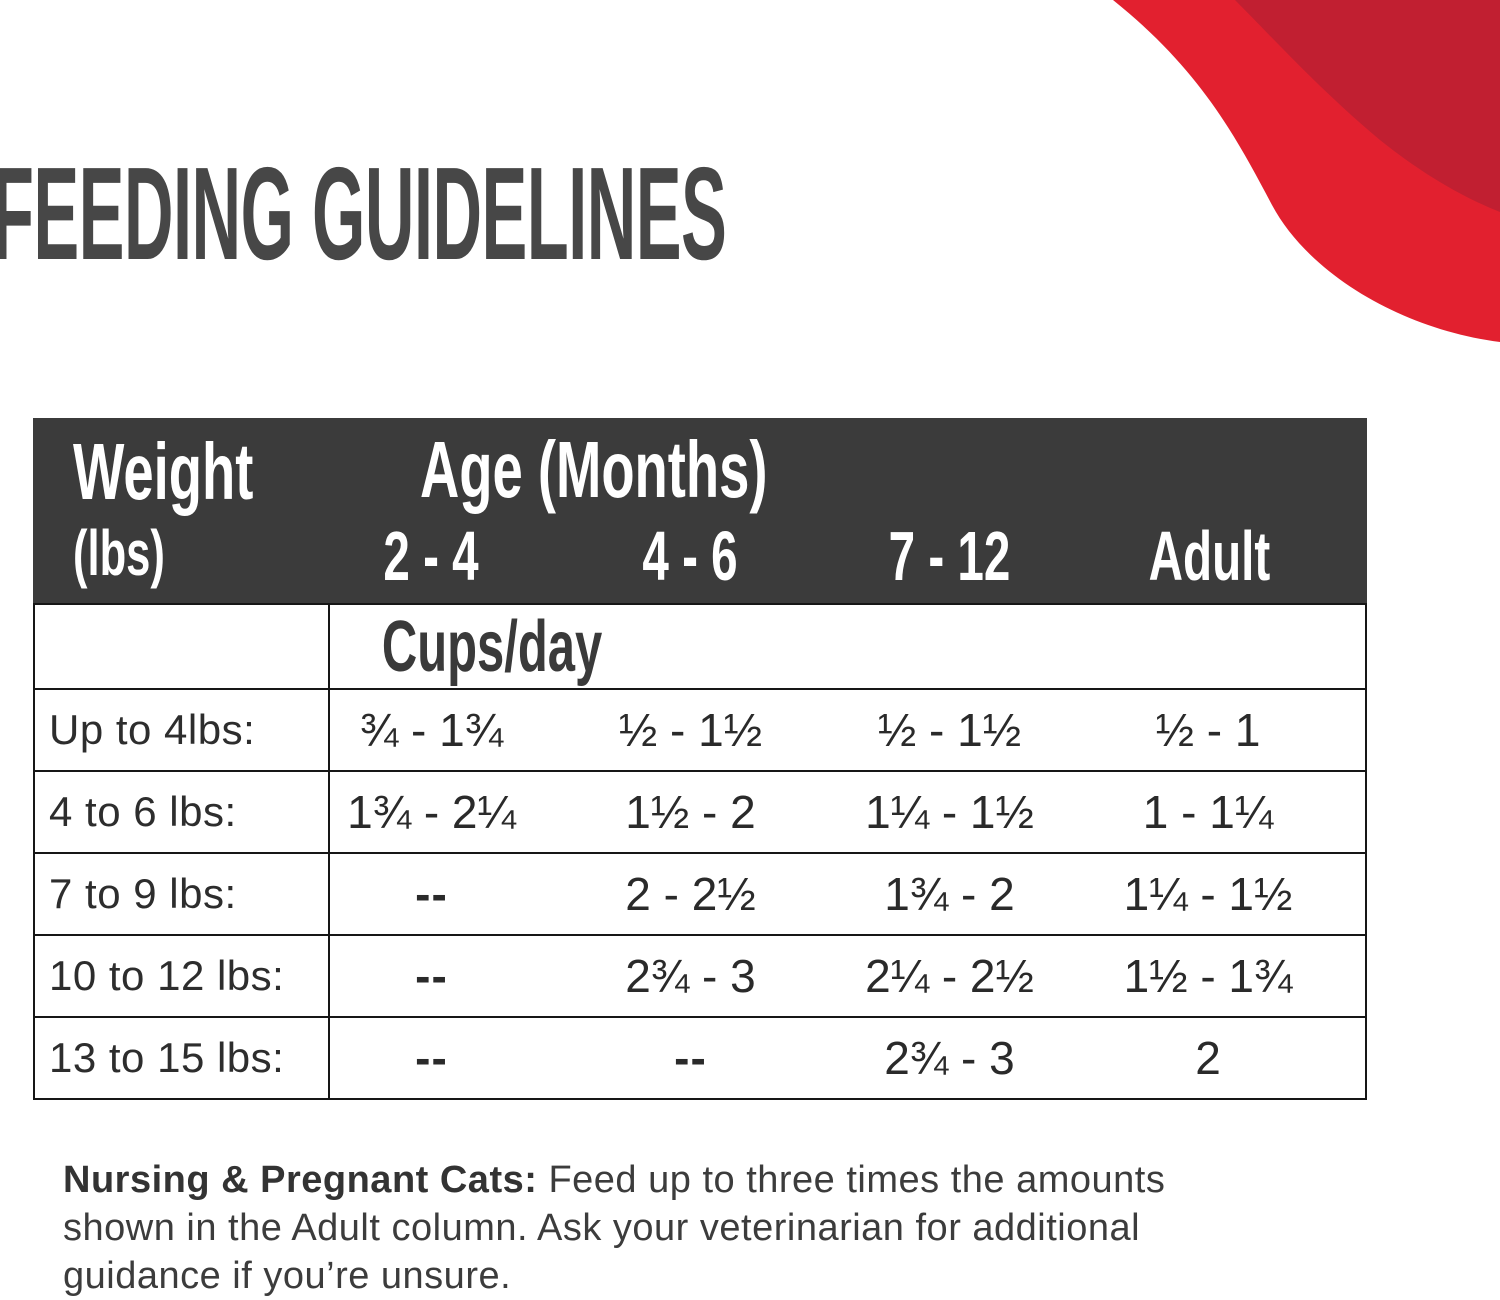 This screenshot has height=1300, width=1500. Describe the element at coordinates (431, 812) in the screenshot. I see `value-cell: 1¾ - 2¼` at that location.